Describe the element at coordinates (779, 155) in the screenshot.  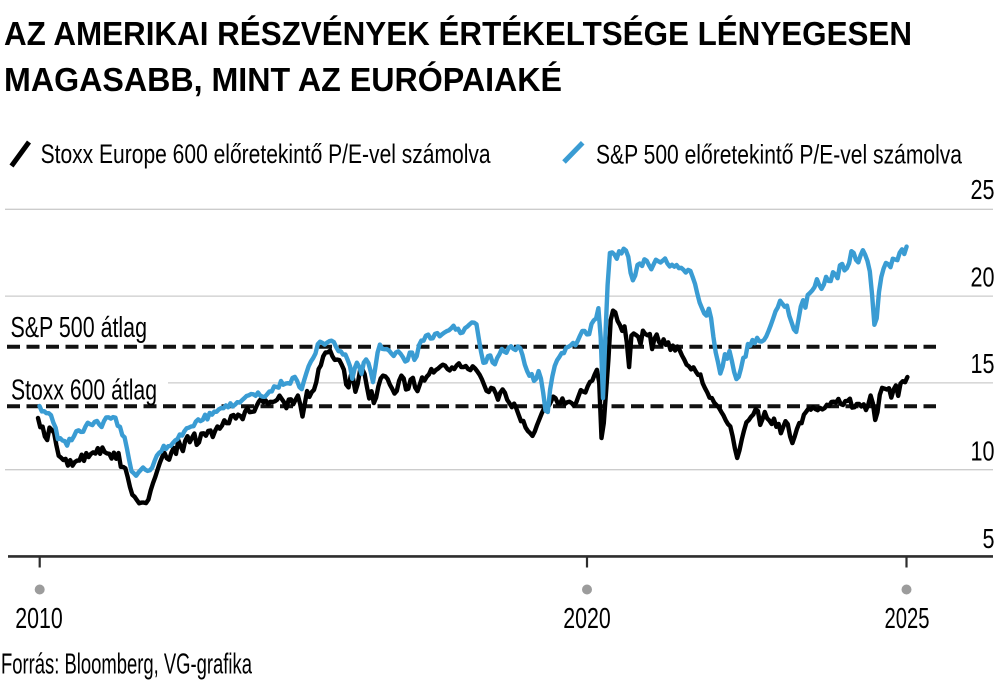
I see `svg-text:S&P 500 előretekintő P/E-vel s: S&P 500 előretekintő P/E-vel számolva` at that location.